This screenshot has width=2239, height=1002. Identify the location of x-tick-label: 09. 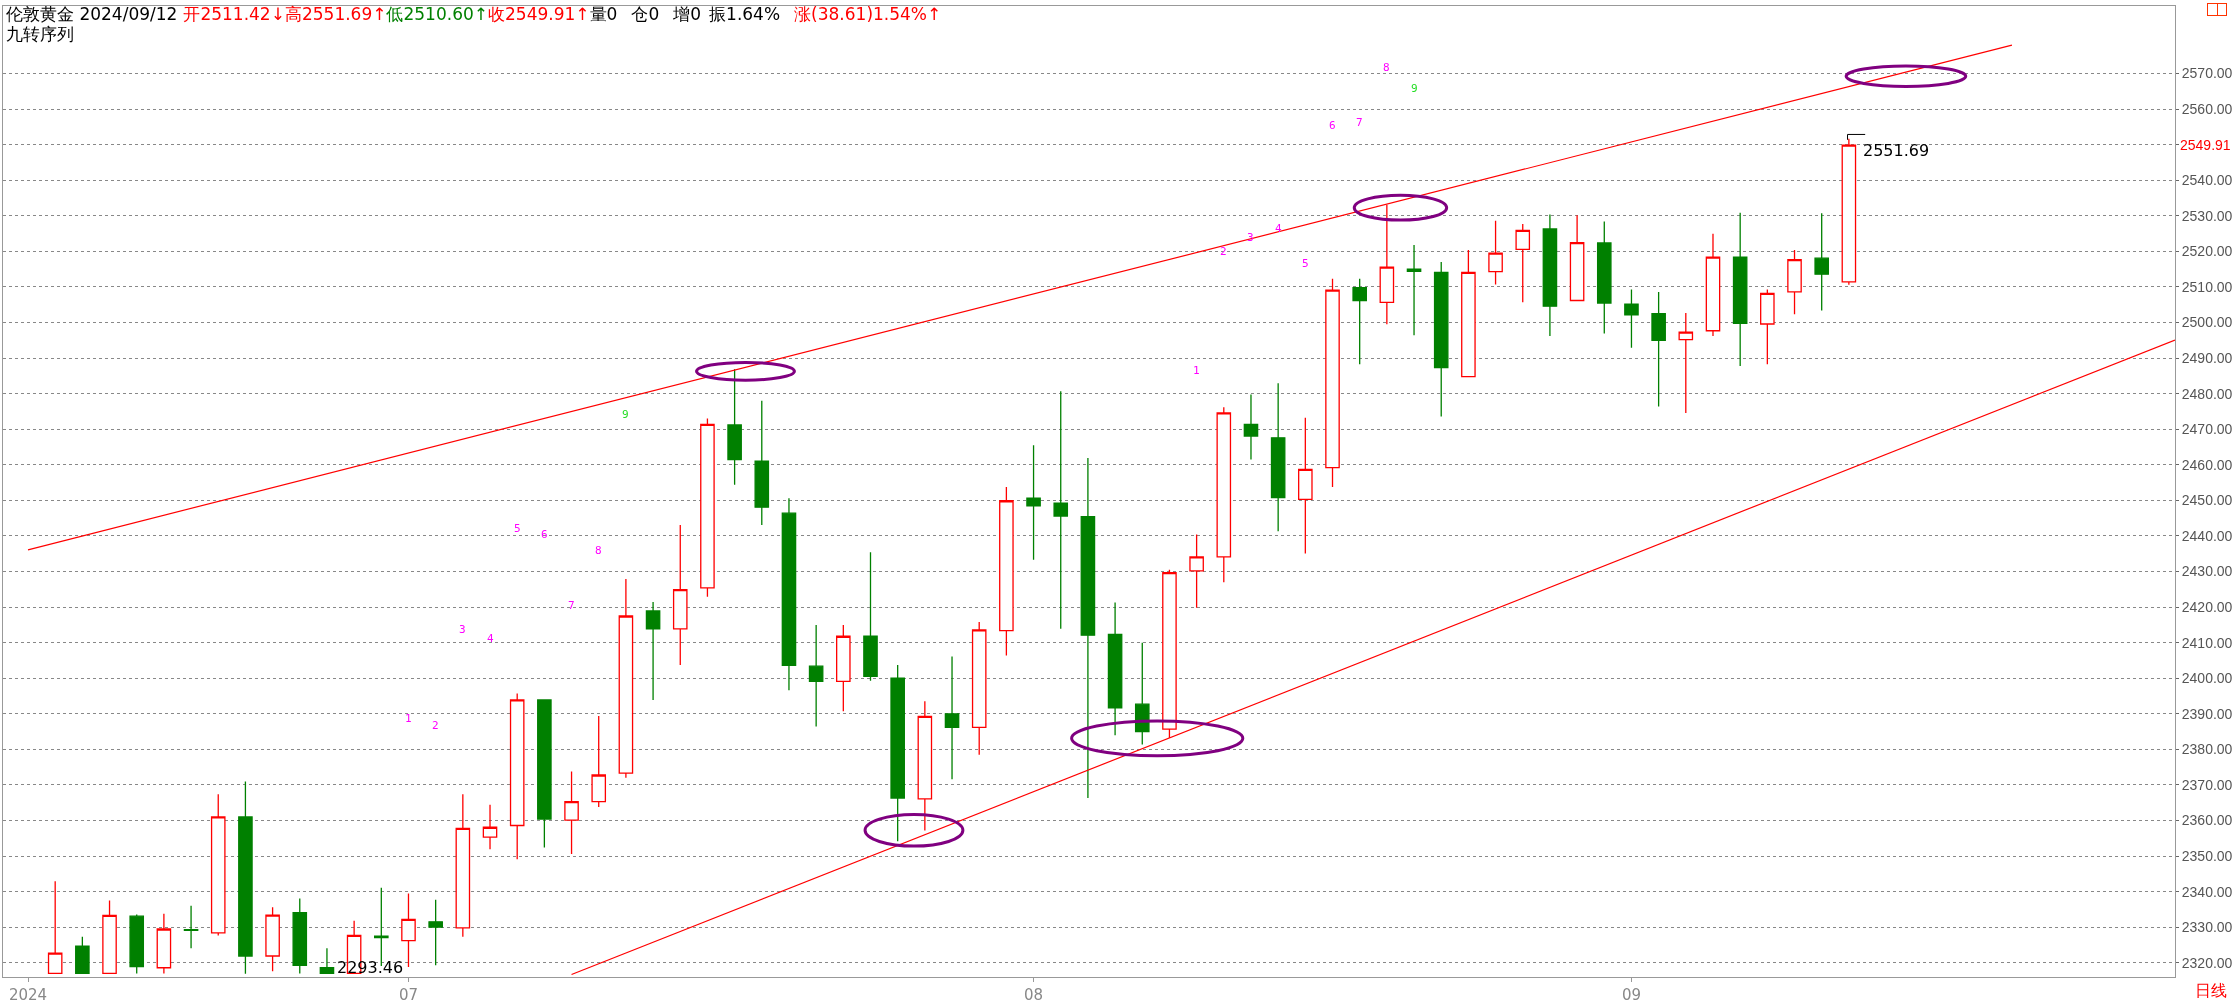
(1631, 994).